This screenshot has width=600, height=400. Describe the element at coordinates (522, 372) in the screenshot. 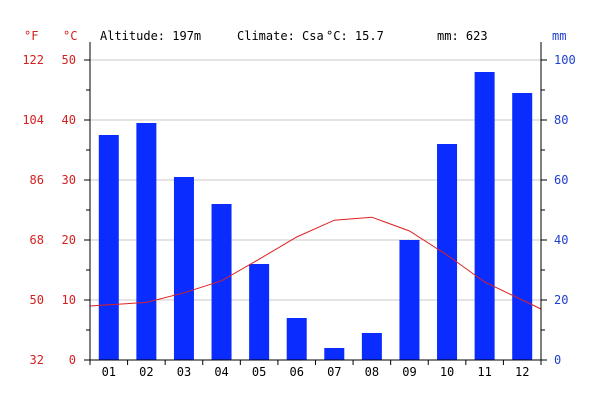

I see `month-label: 12` at that location.